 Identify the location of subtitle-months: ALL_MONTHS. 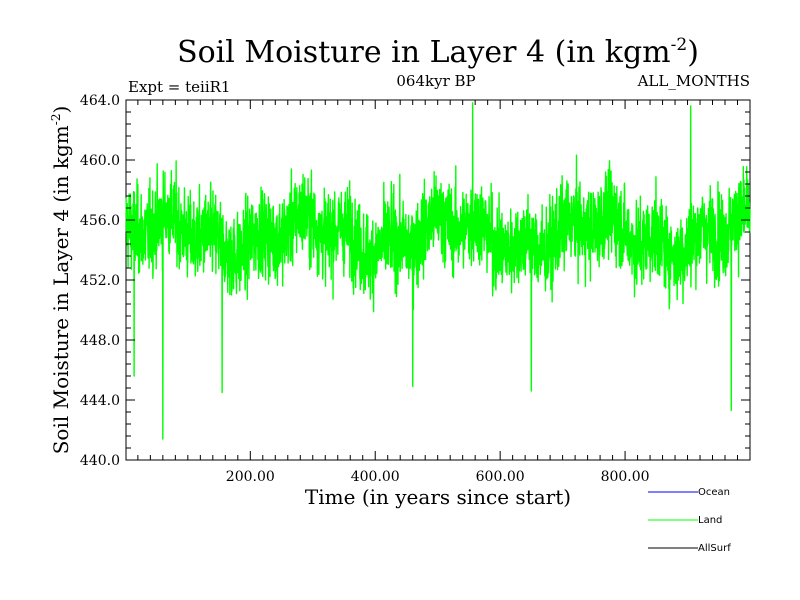
(693, 81).